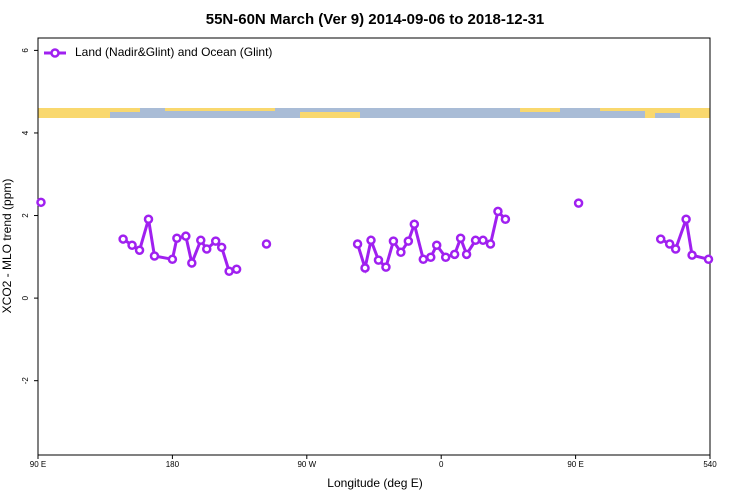 This screenshot has width=750, height=500. I want to click on x-tick-label: 0, so click(441, 464).